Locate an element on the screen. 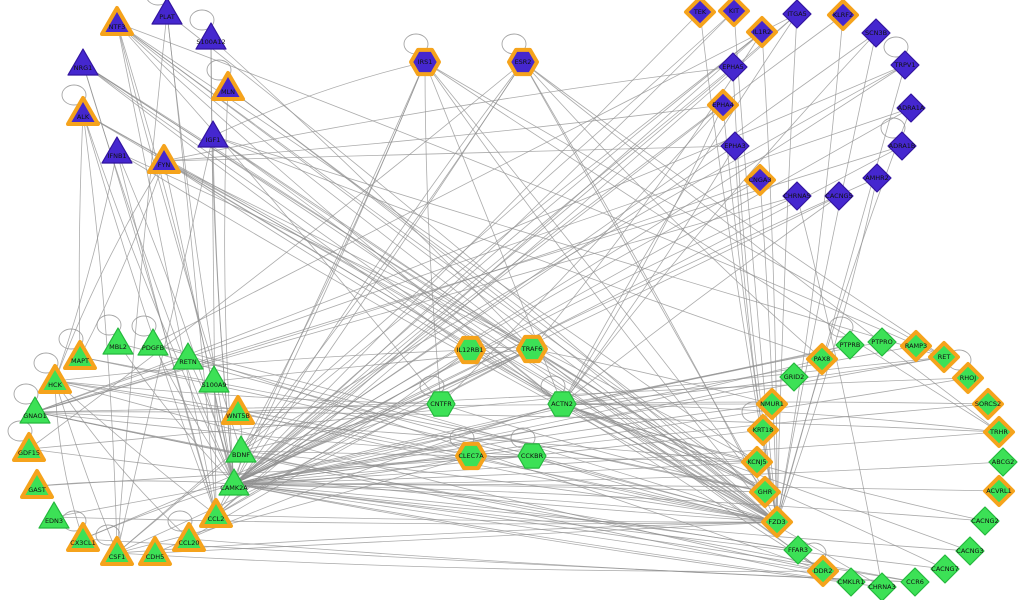  node-shape-KLRF2-highlighted is located at coordinates (843, 15).